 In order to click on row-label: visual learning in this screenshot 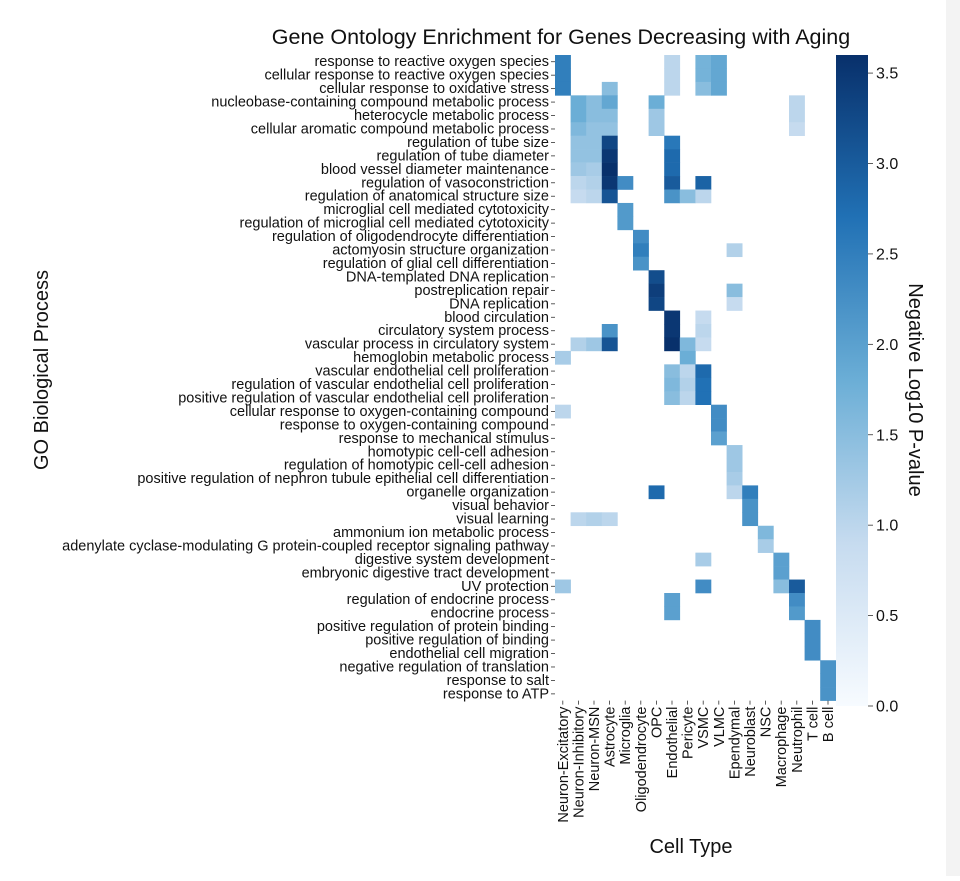, I will do `click(502, 520)`.